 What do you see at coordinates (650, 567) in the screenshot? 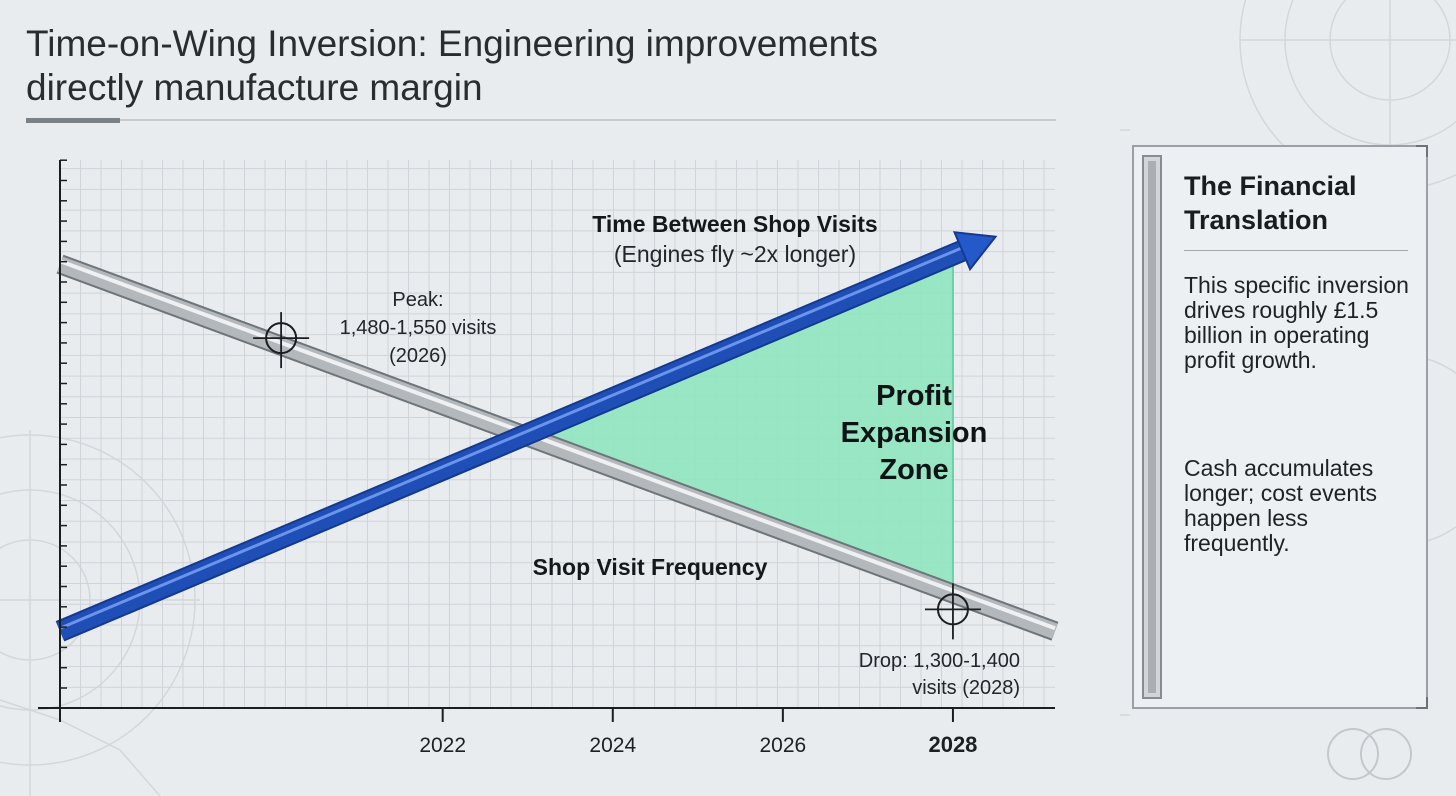
I see `frequency-series-label: Shop Visit Frequency` at bounding box center [650, 567].